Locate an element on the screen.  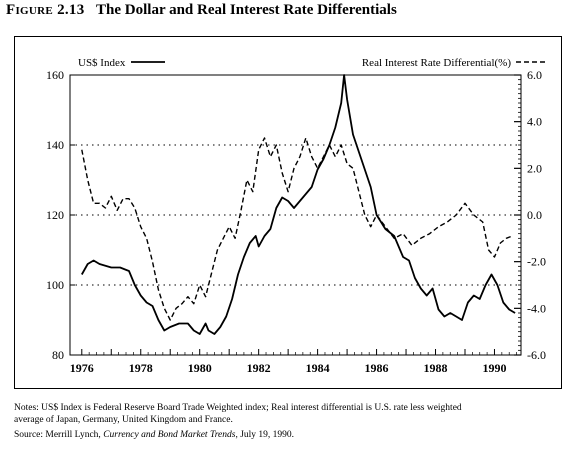
left-axis-tick-label: 80 is located at coordinates (58, 355).